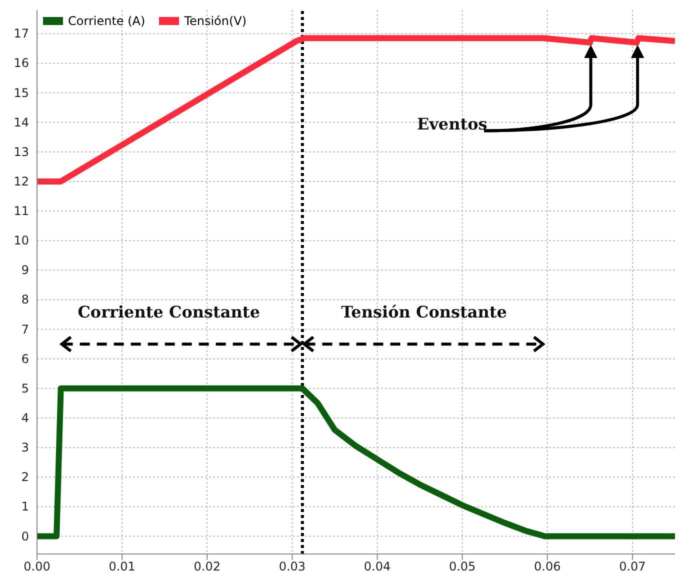 The height and width of the screenshot is (576, 681). Describe the element at coordinates (25, 536) in the screenshot. I see `y-tick-label: 0` at that location.